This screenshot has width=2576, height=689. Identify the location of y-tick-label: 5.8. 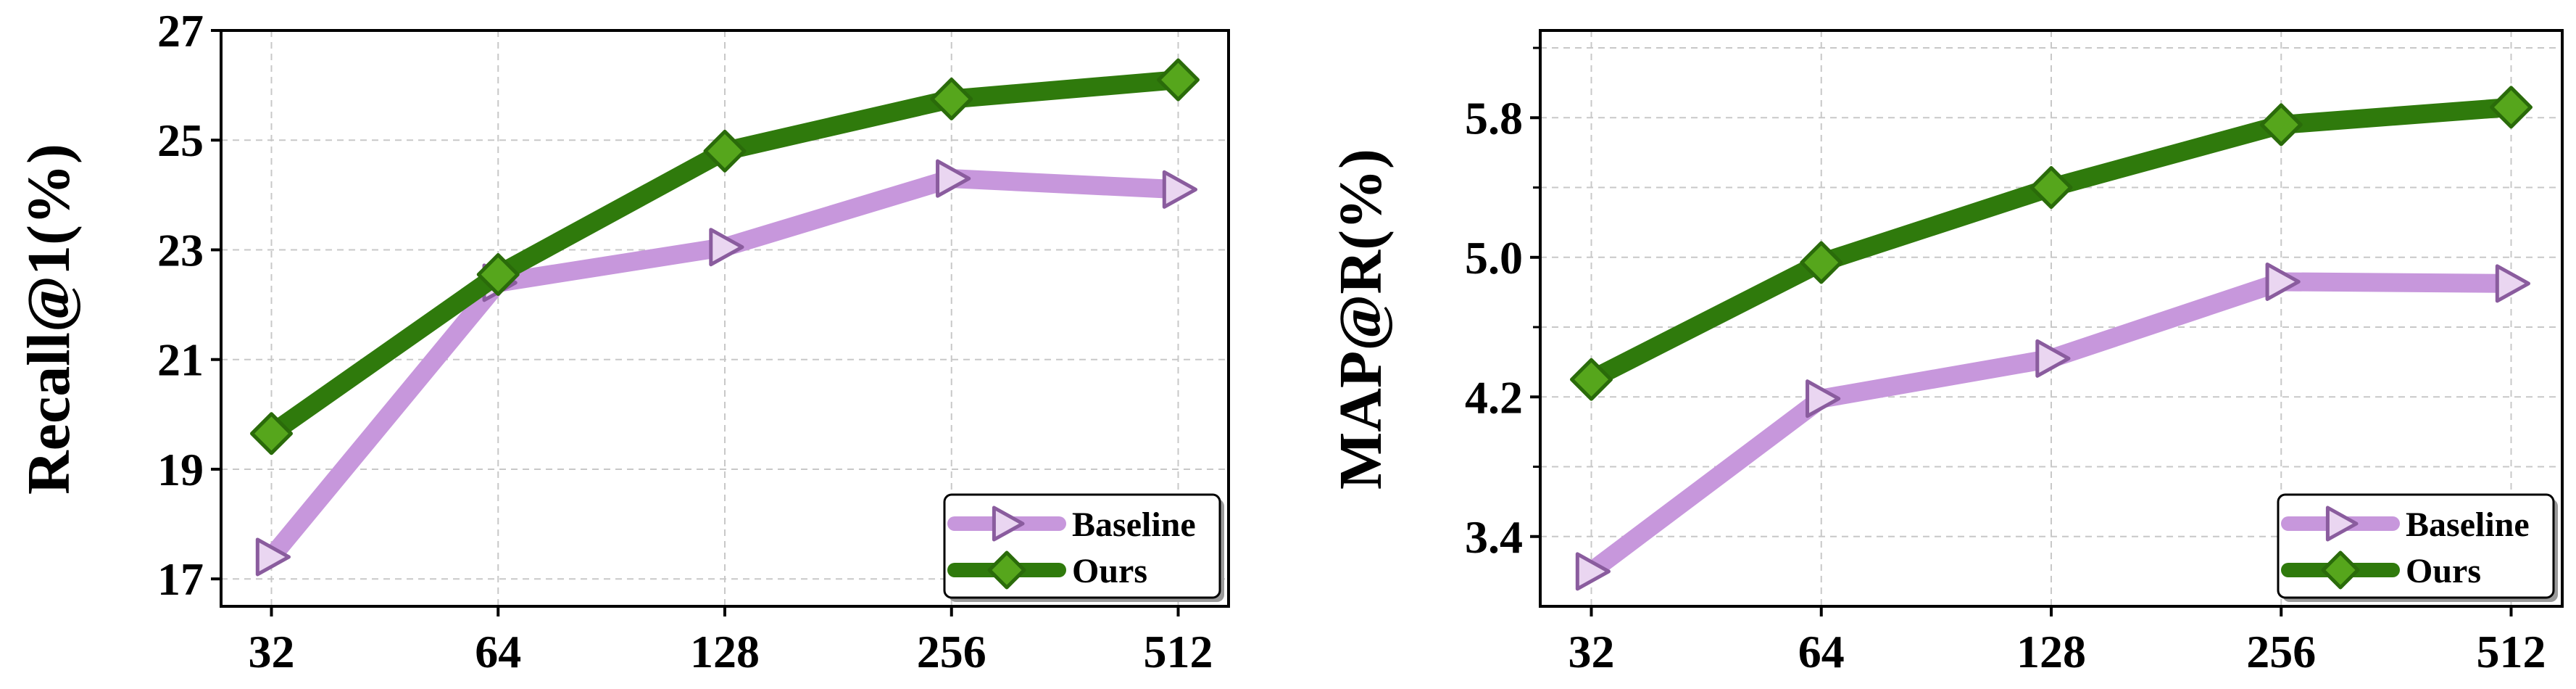
(1494, 118).